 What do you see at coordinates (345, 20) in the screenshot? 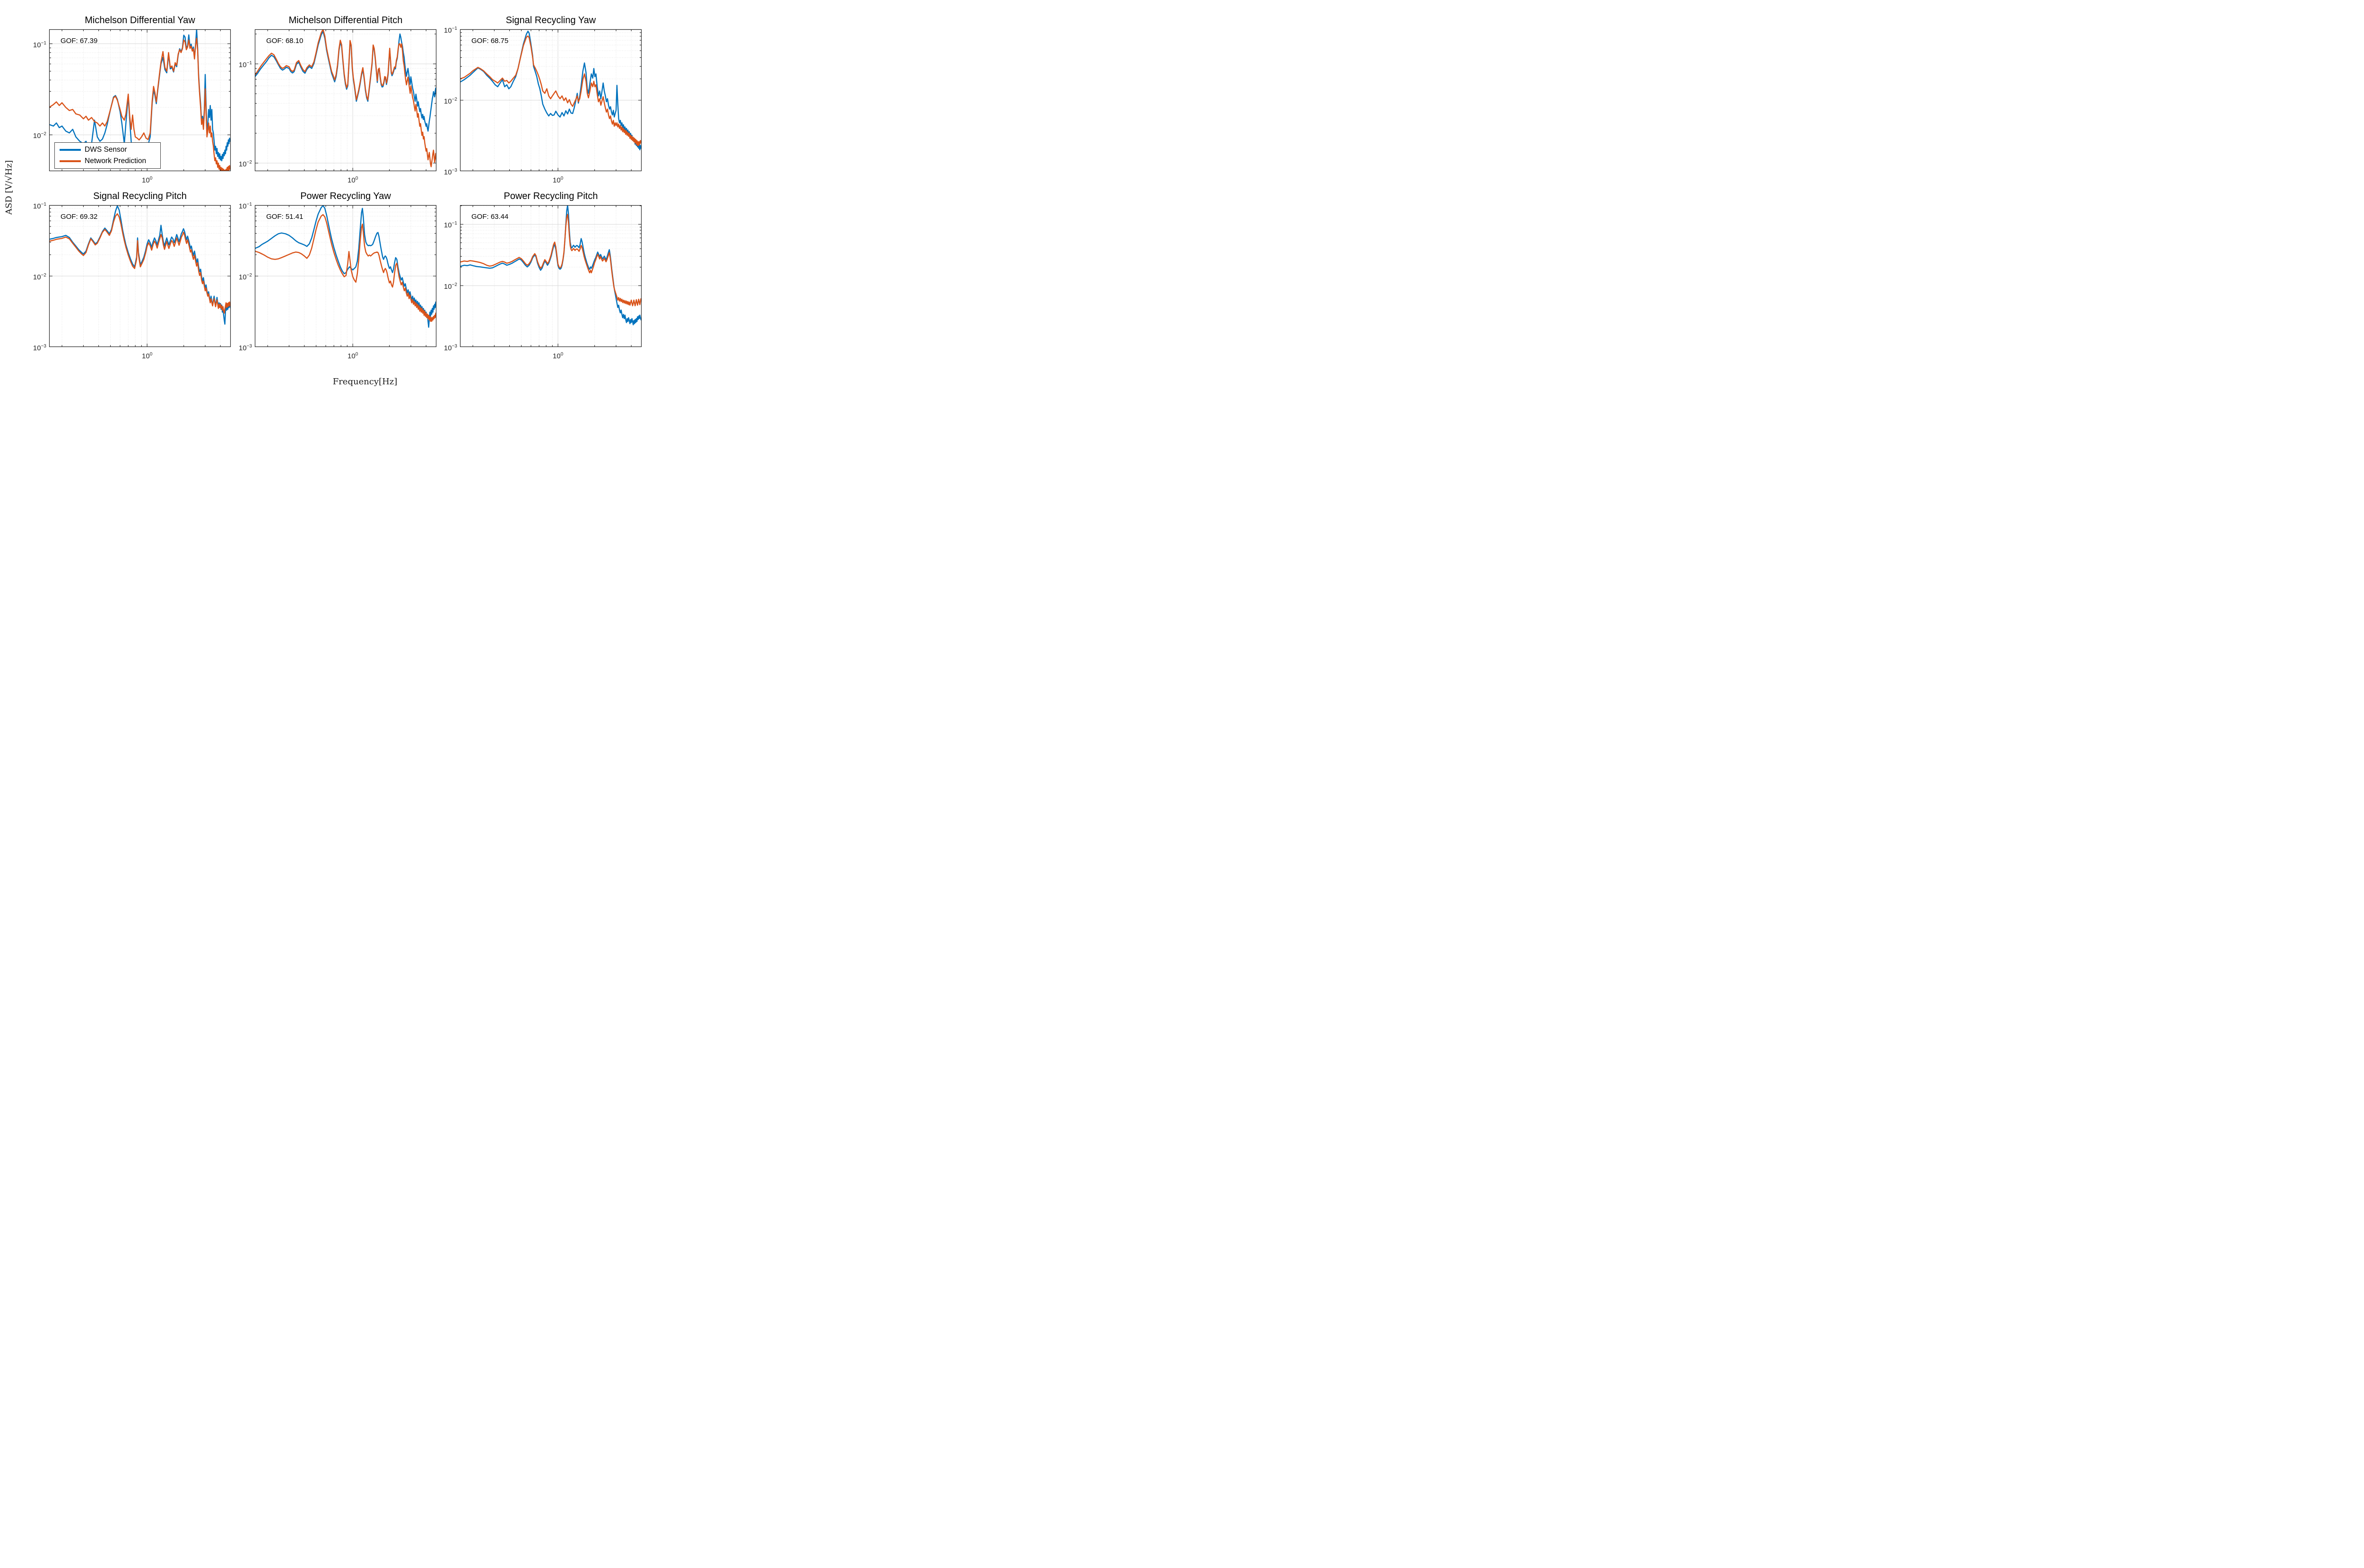
I see `subplot-title: Michelson Differential Pitch` at bounding box center [345, 20].